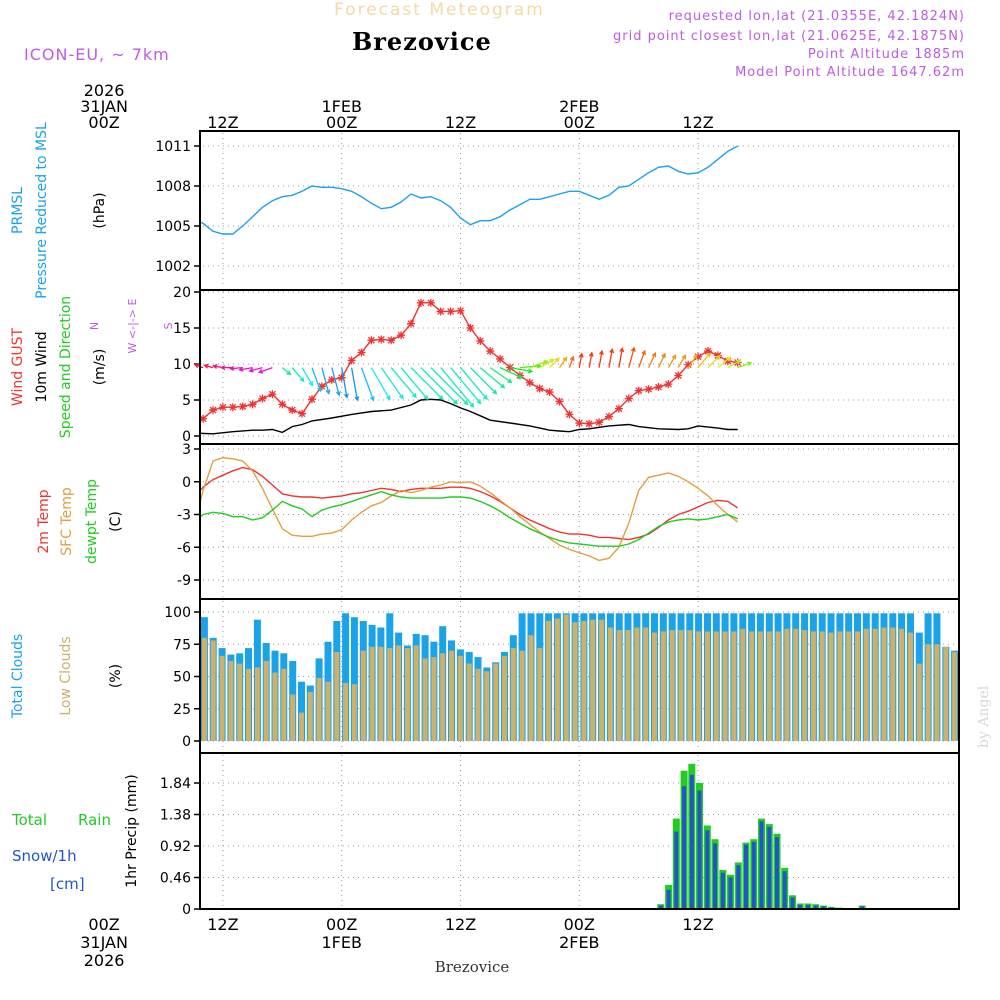 The image size is (1000, 1000). Describe the element at coordinates (67, 521) in the screenshot. I see `temperature-ylabel: SFC Temp` at that location.